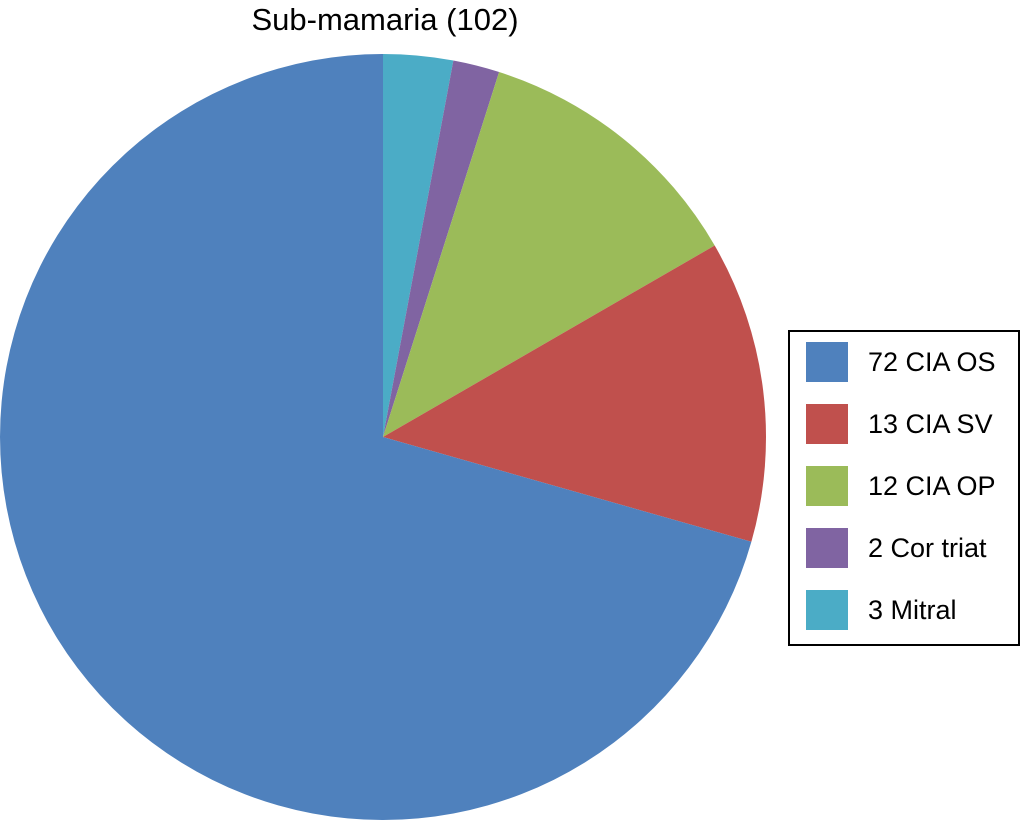 The image size is (1024, 820). I want to click on legend-item: 13 CIA SV, so click(899, 424).